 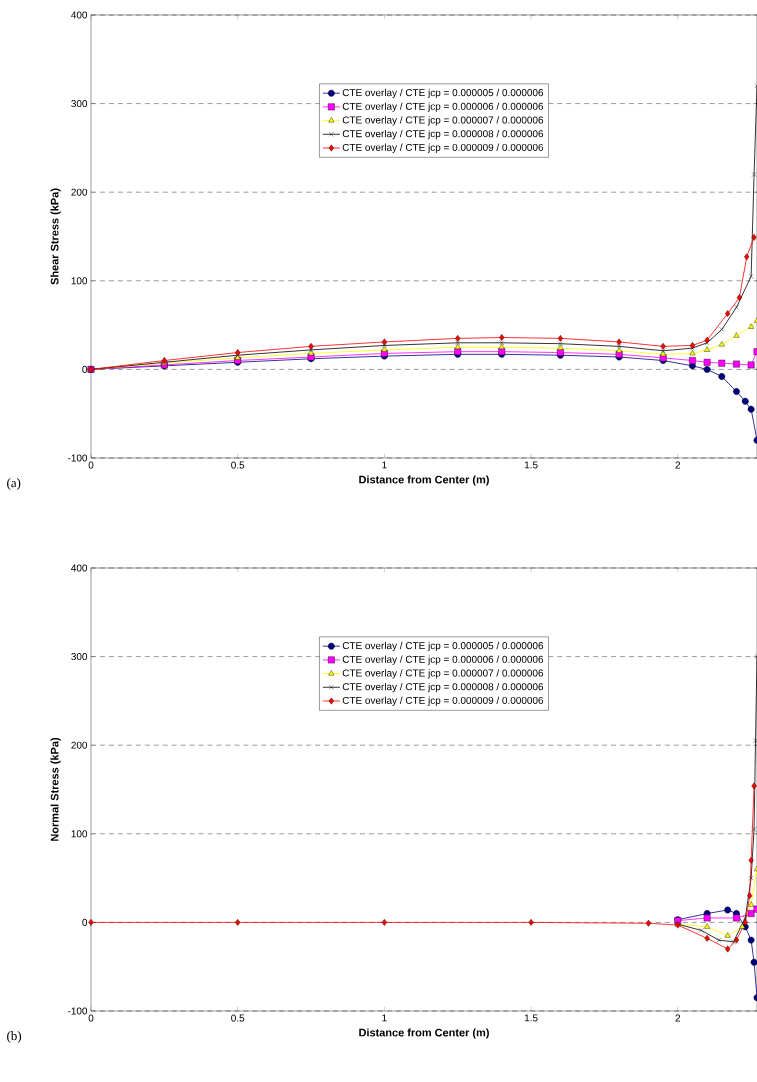 What do you see at coordinates (55, 236) in the screenshot?
I see `y-axis-title: Shear Stress (kPa)` at bounding box center [55, 236].